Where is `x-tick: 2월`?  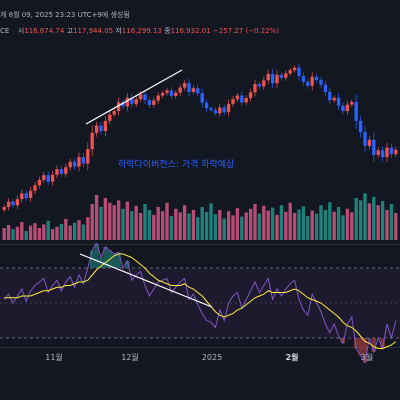
x-tick: 2월 is located at coordinates (292, 357).